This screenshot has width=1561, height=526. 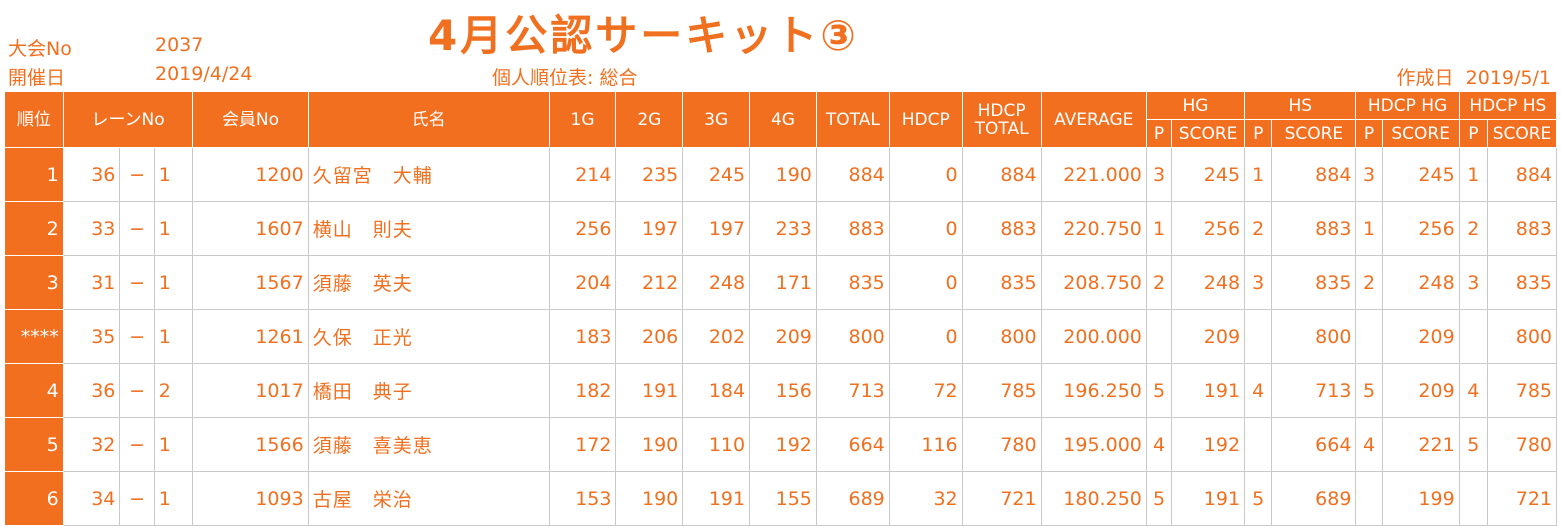 What do you see at coordinates (250, 282) in the screenshot?
I see `cell-member-no: 1567` at bounding box center [250, 282].